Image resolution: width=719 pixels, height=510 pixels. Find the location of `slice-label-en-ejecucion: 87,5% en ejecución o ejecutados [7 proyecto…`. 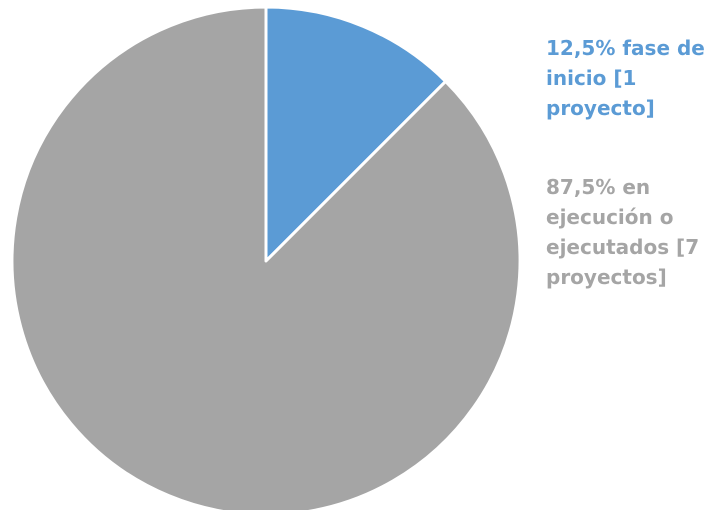

slice-label-en-ejecucion: 87,5% en ejecución o ejecutados [7 proyecto… is located at coordinates (631, 232).